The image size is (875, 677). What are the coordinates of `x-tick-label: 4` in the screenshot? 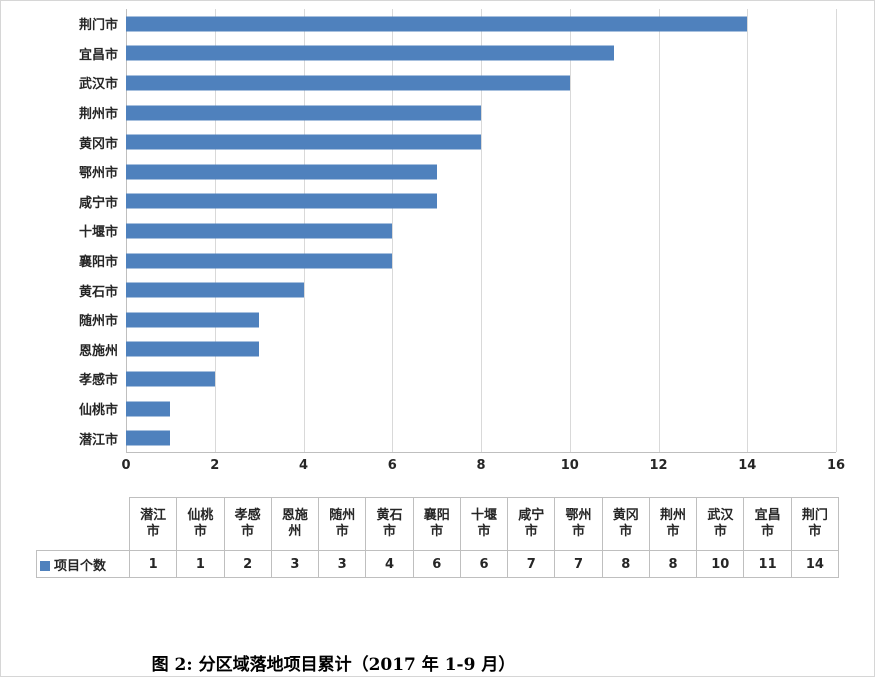 It's located at (303, 465).